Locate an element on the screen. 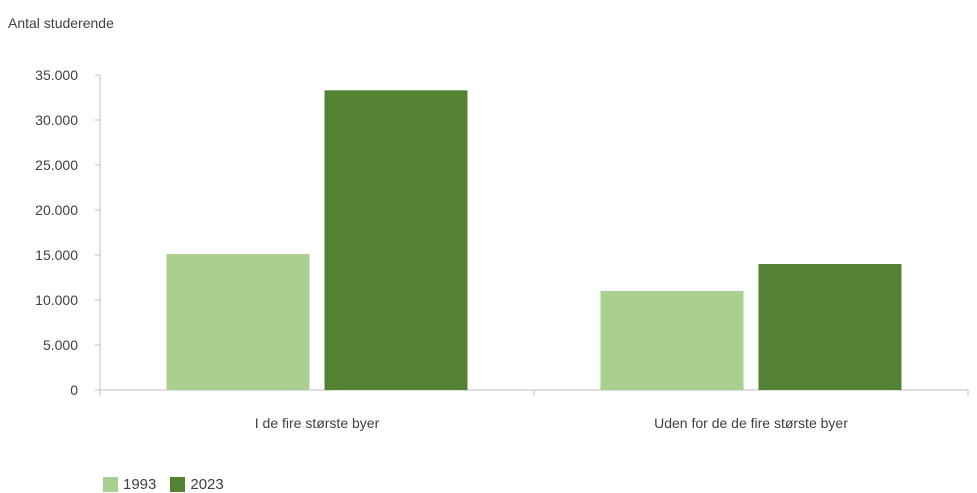 The width and height of the screenshot is (977, 493). y-tick-label: 5.000 is located at coordinates (60, 345).